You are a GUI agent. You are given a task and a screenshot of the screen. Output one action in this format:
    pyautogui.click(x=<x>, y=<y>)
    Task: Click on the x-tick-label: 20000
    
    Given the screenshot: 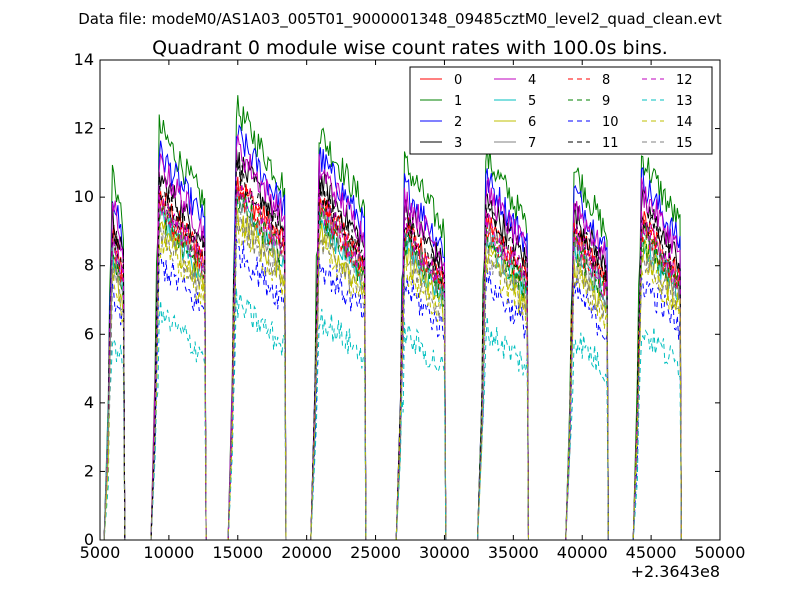 What is the action you would take?
    pyautogui.click(x=306, y=552)
    